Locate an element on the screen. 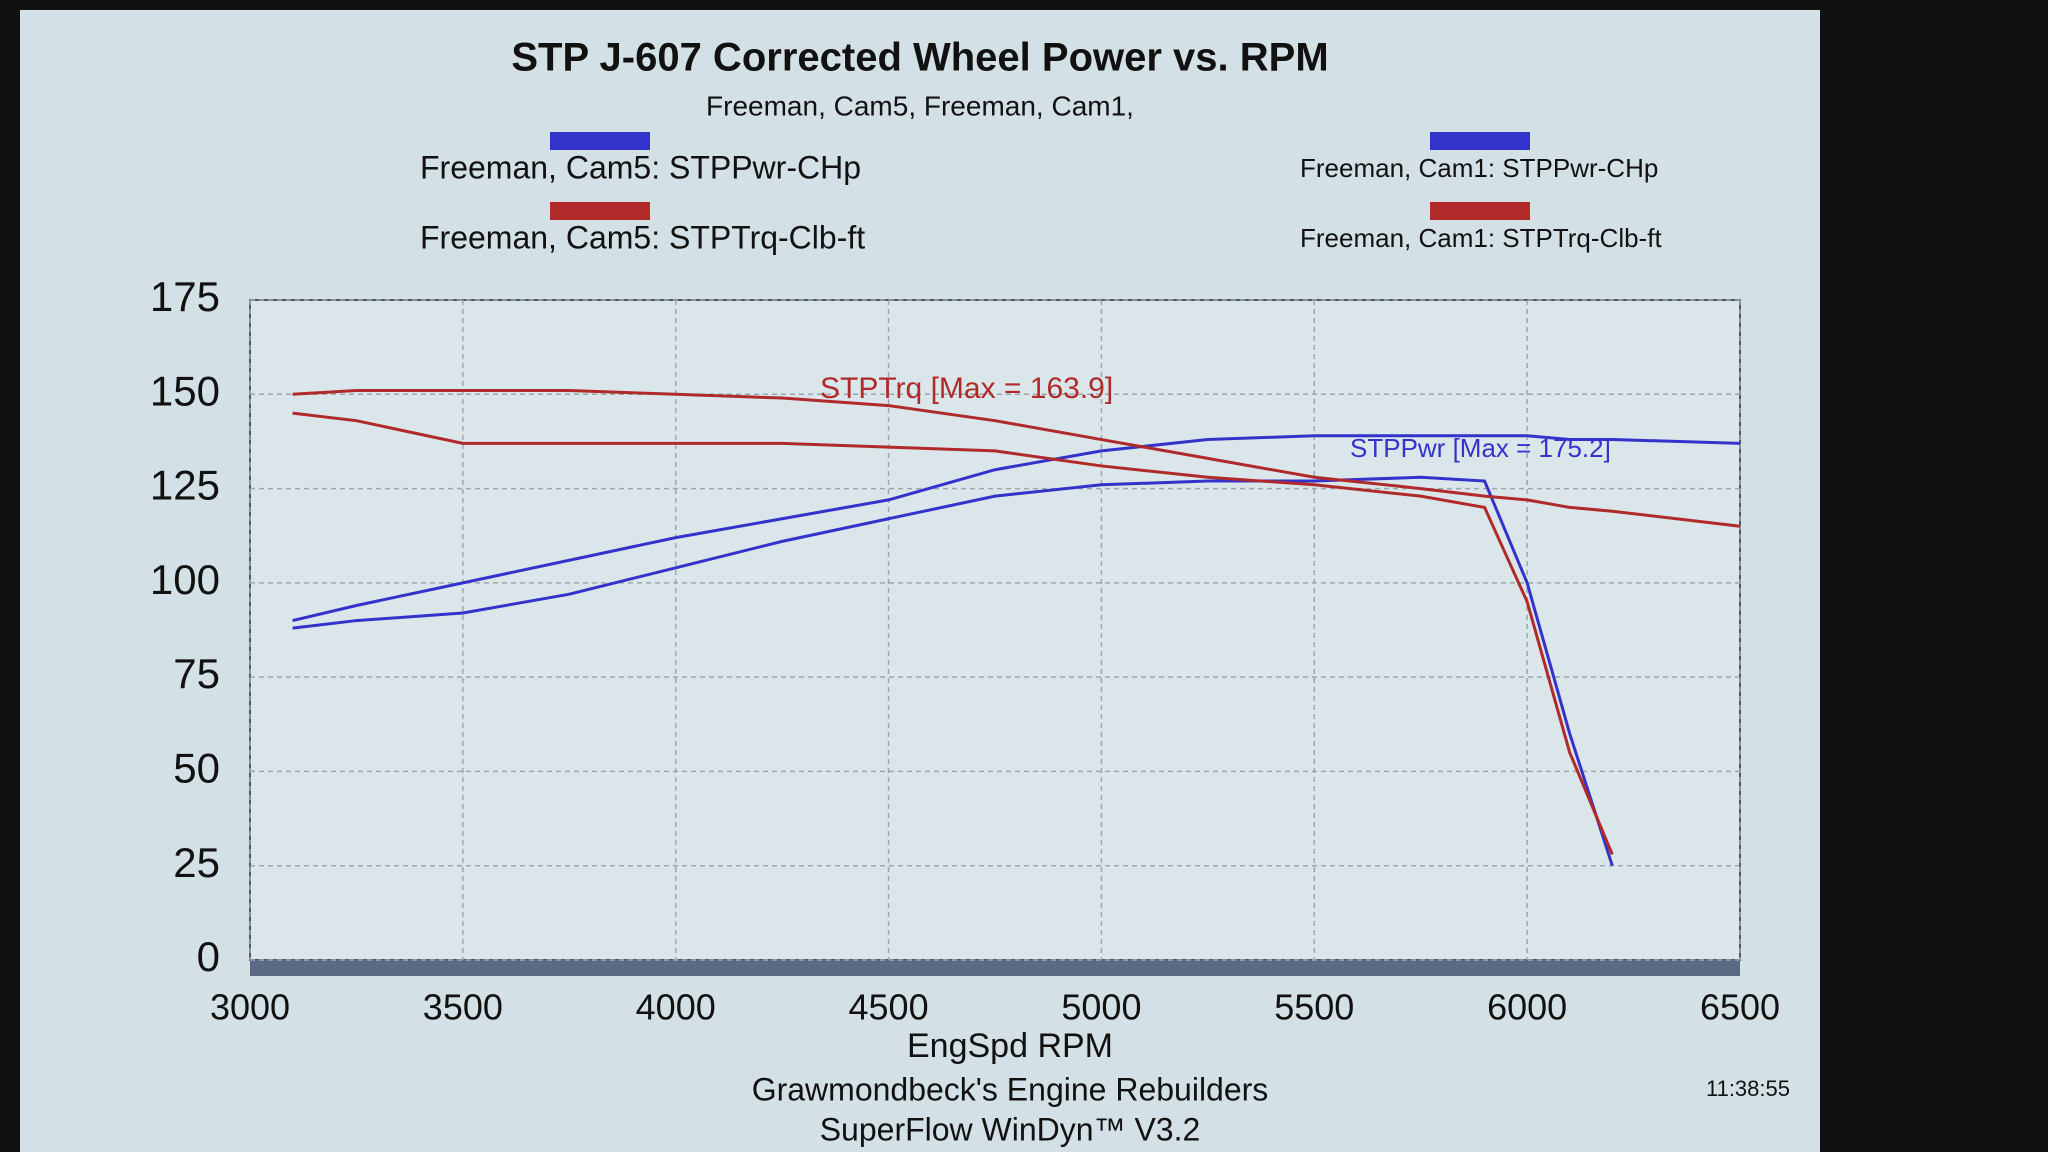 The height and width of the screenshot is (1152, 2048). chart-subtitle: Freeman, Cam5, Freeman, Cam1, is located at coordinates (920, 105).